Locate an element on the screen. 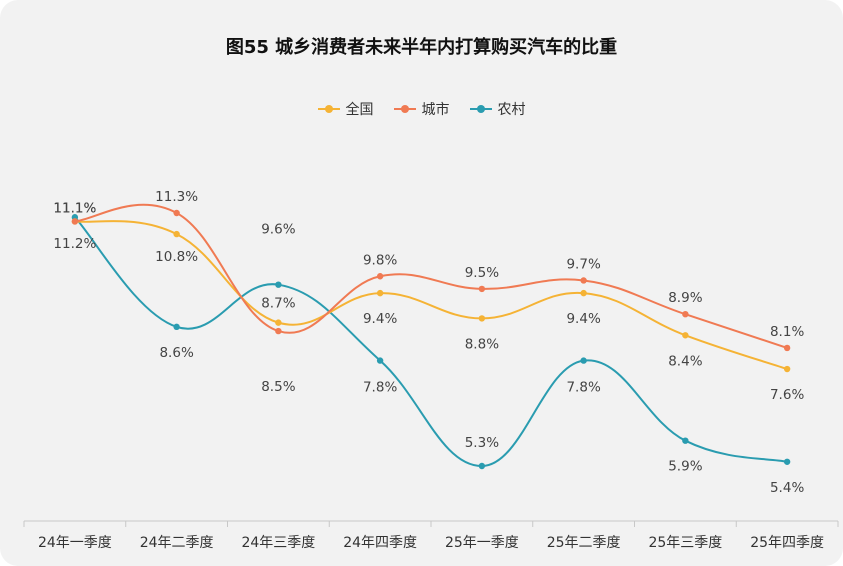 The width and height of the screenshot is (843, 566). legend-label-rural: 农村 is located at coordinates (511, 110).